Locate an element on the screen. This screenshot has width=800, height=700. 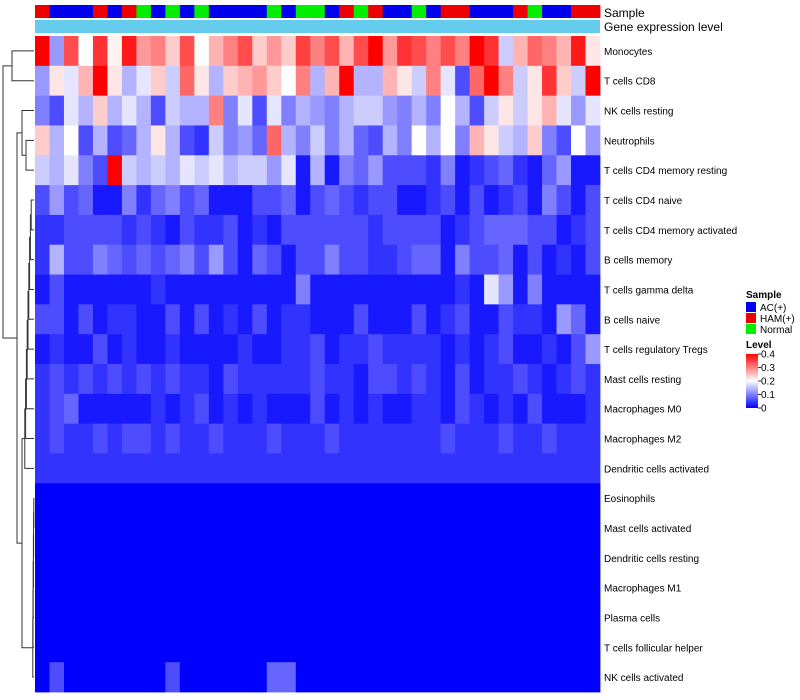
row-label: NK cells resting is located at coordinates (638, 112).